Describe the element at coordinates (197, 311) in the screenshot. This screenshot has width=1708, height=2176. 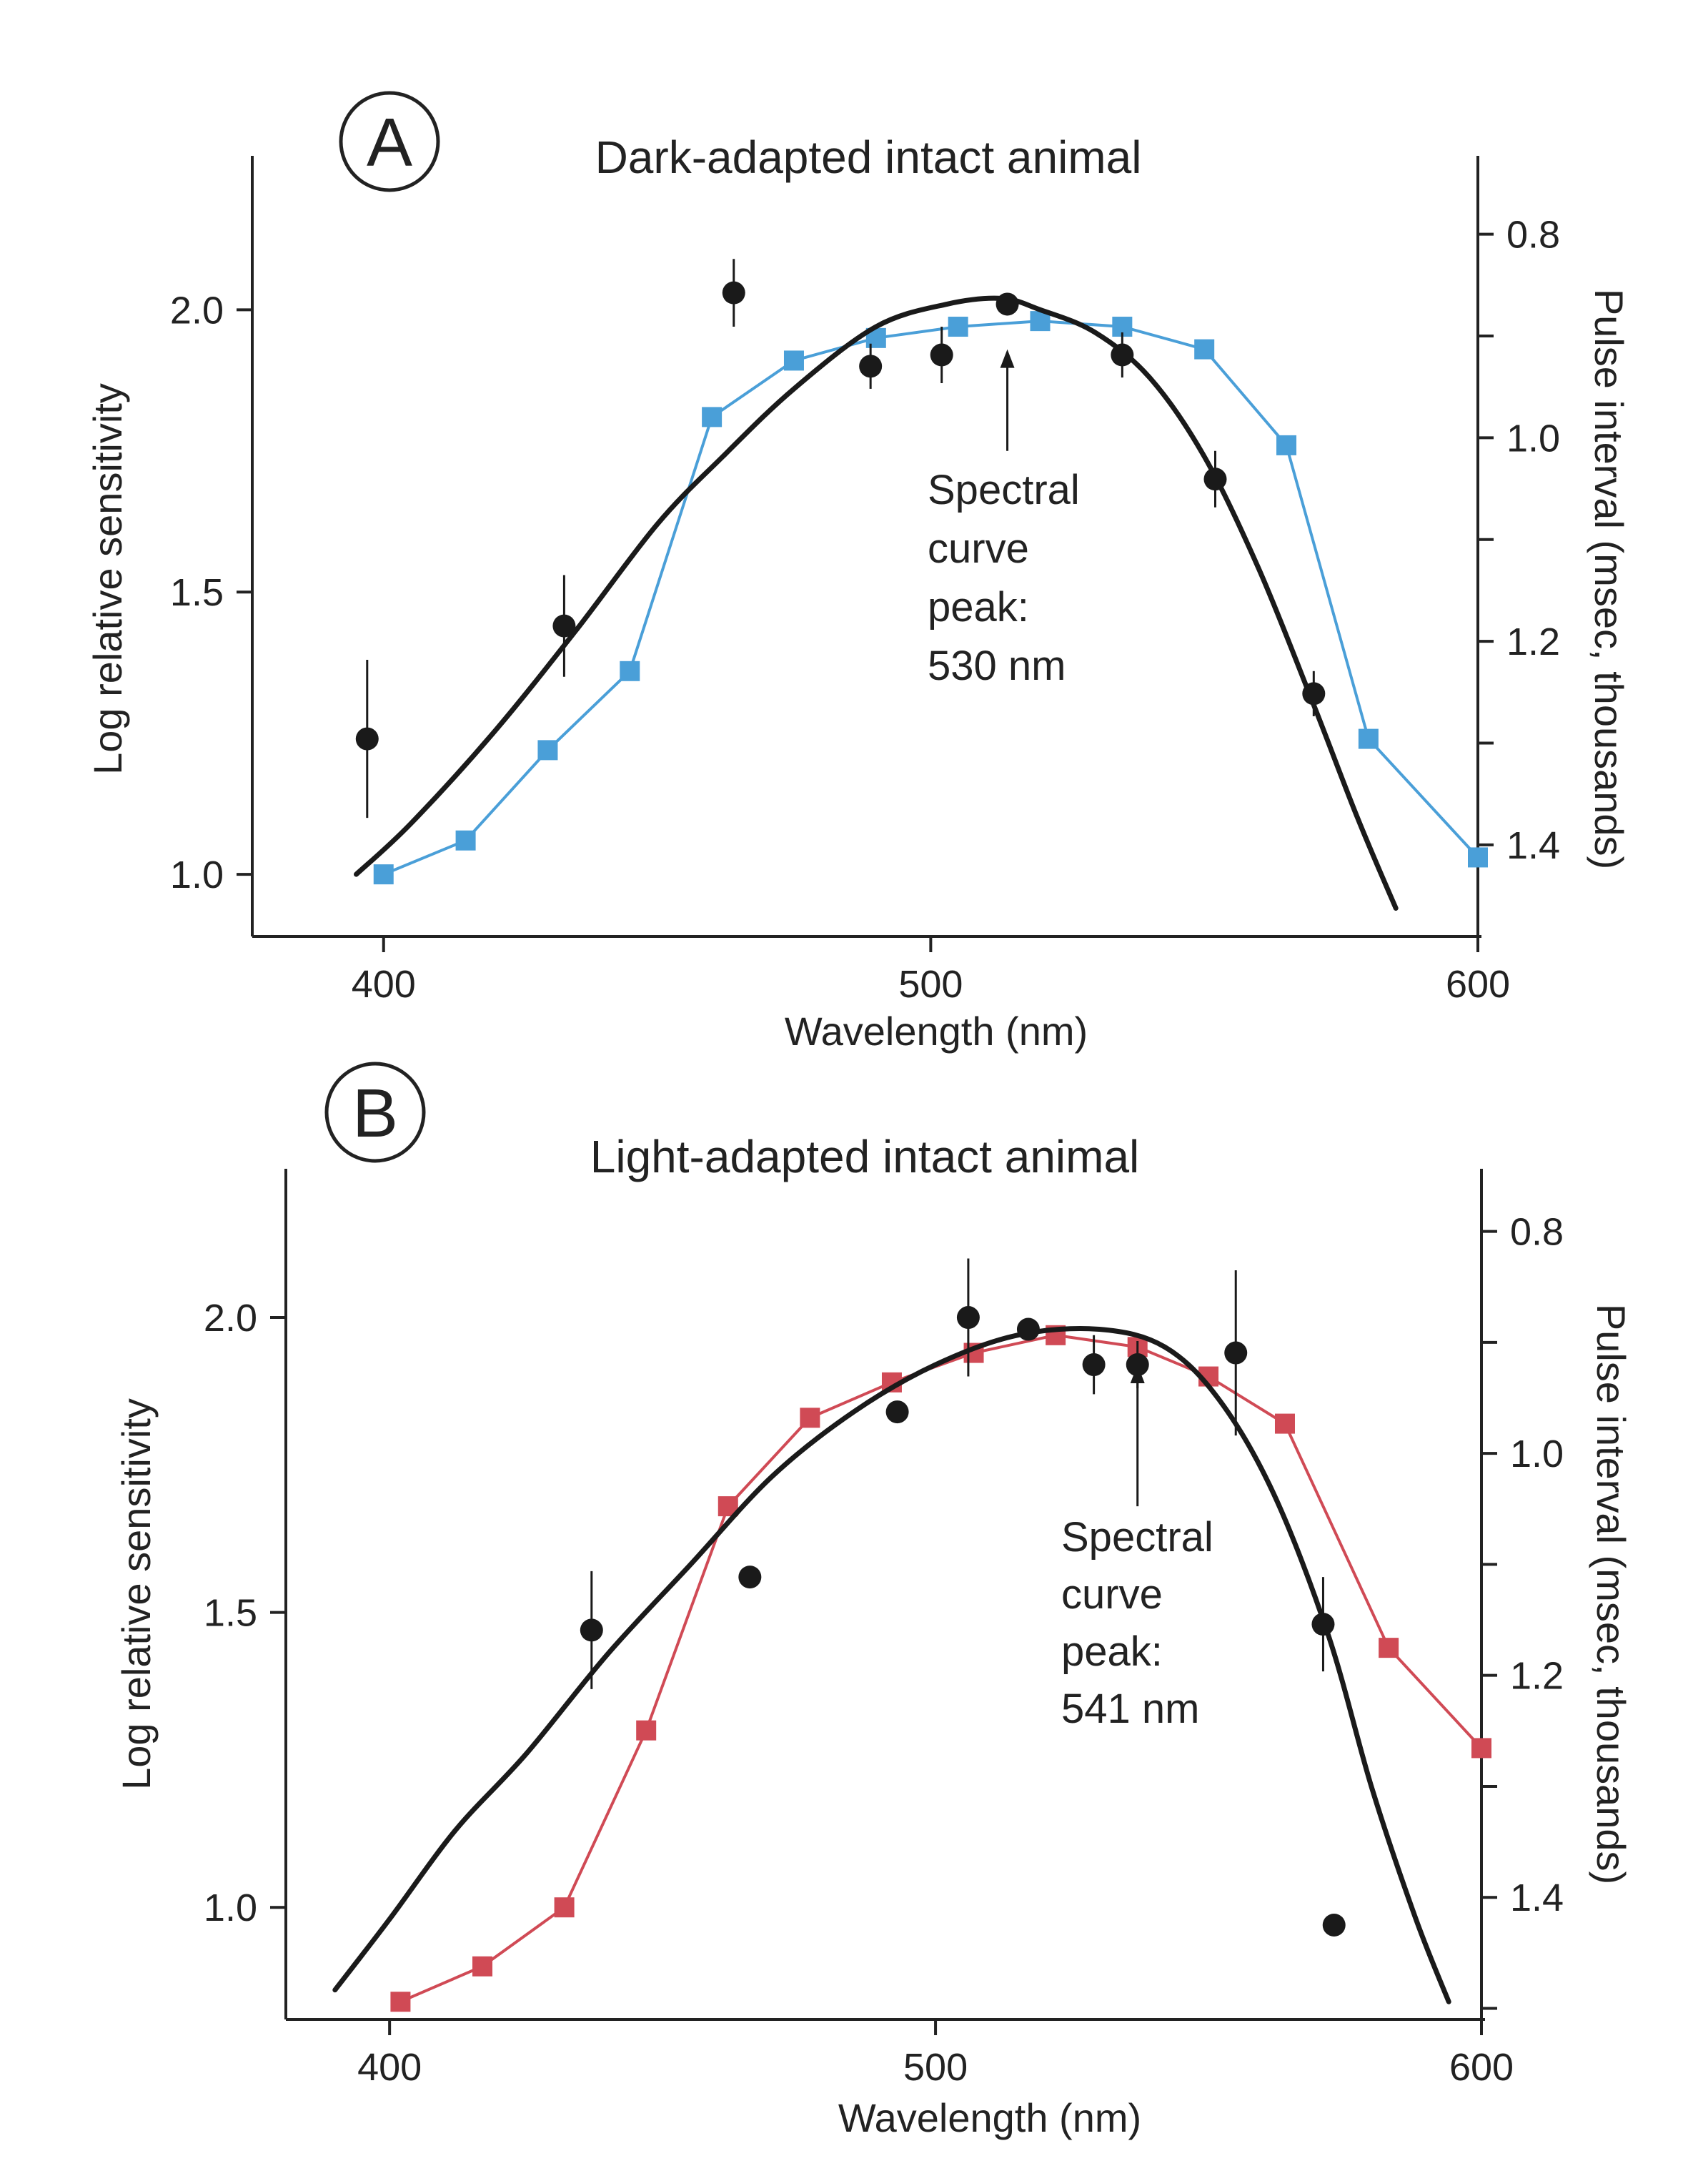
I see `panel-a-y-tick-label: 2.0` at that location.